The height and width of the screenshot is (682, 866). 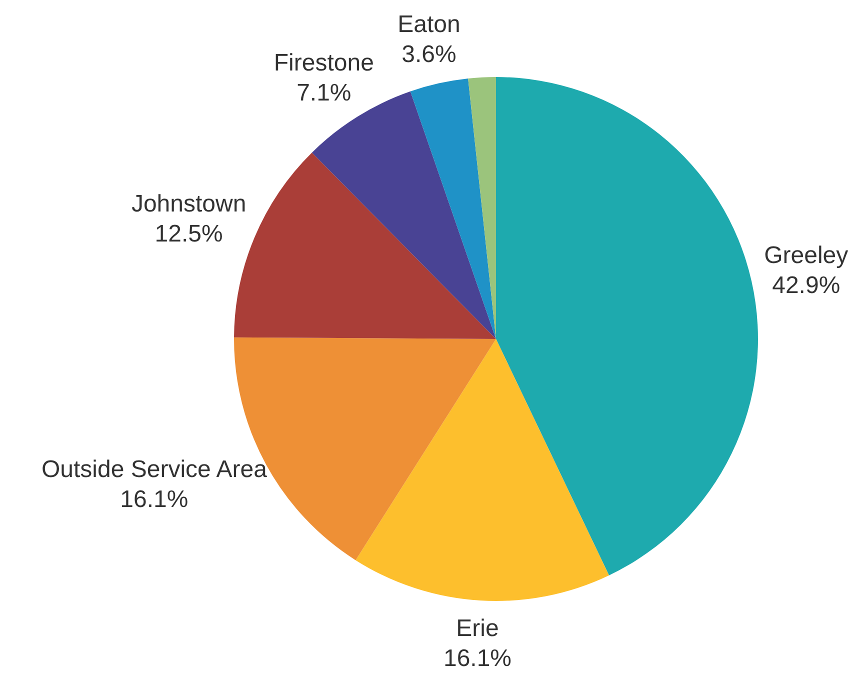 I want to click on slice-label: Erie, so click(x=477, y=628).